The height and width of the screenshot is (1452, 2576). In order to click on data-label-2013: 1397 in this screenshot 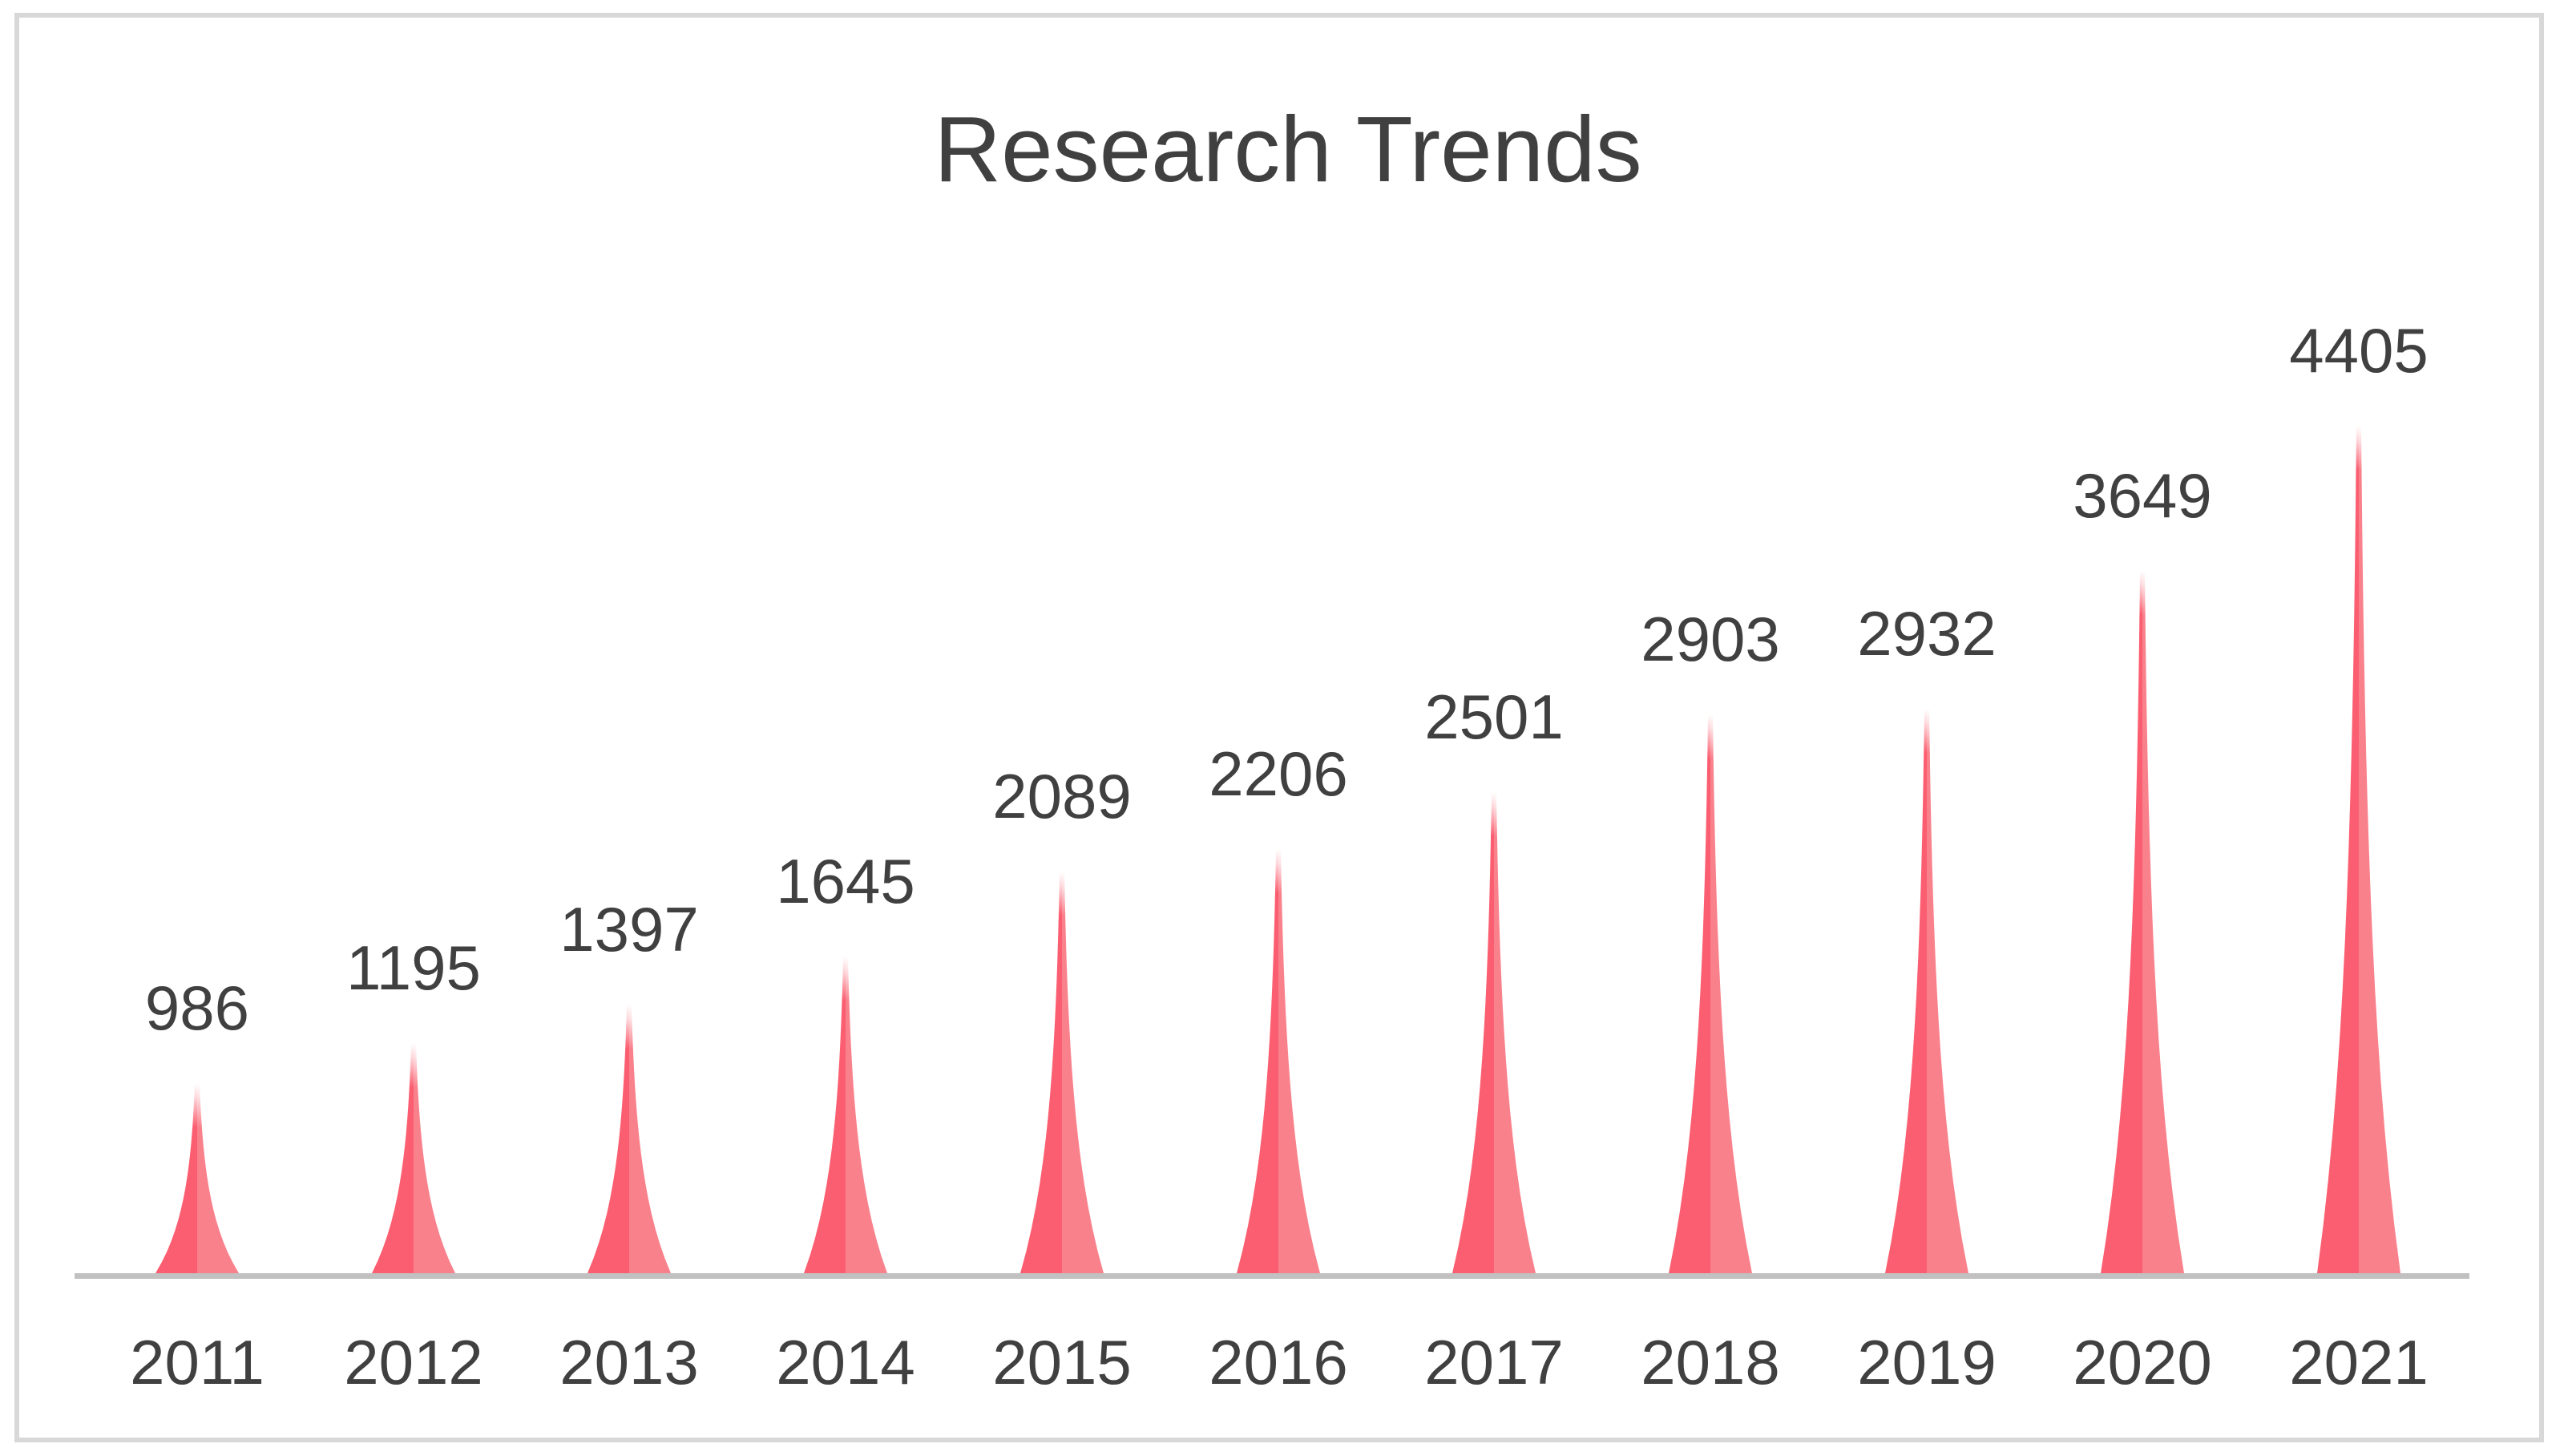, I will do `click(629, 930)`.